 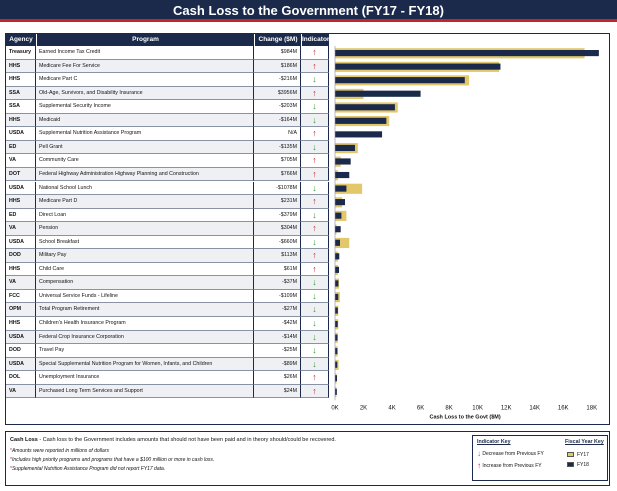 I want to click on change-cell: $26M, so click(x=277, y=378).